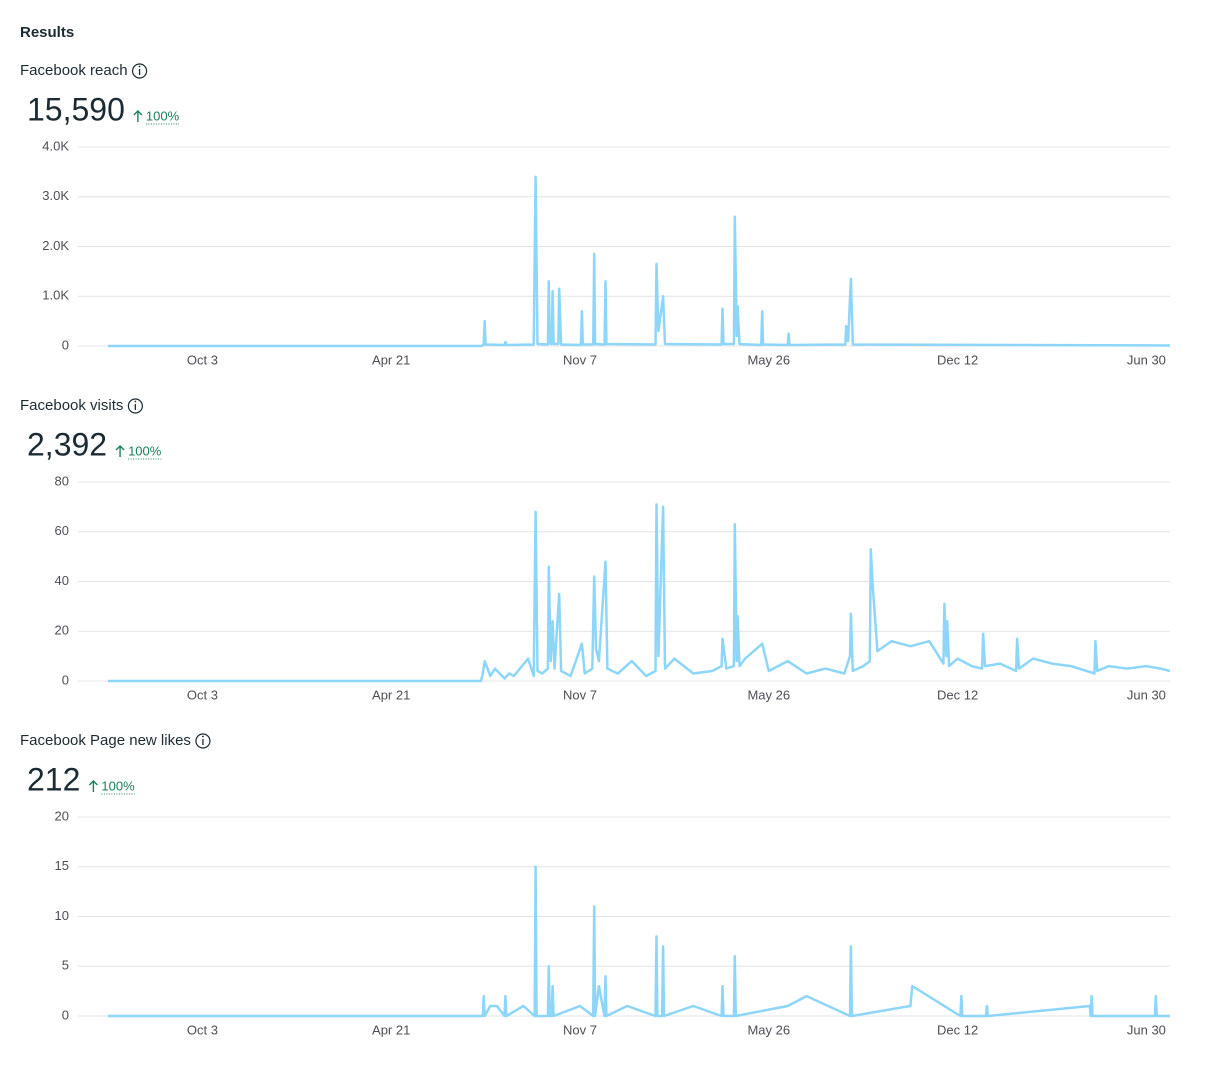  What do you see at coordinates (76, 109) in the screenshot?
I see `metric-total: 15,590` at bounding box center [76, 109].